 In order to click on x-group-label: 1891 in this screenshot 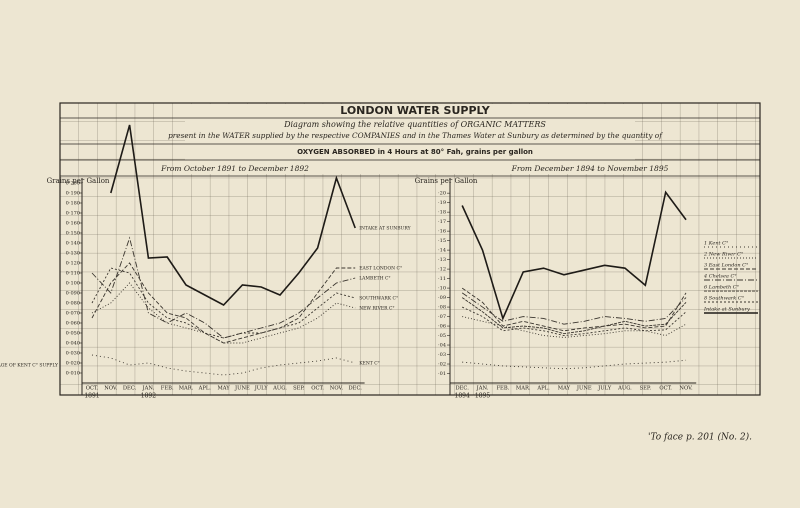, I will do `click(91, 396)`.